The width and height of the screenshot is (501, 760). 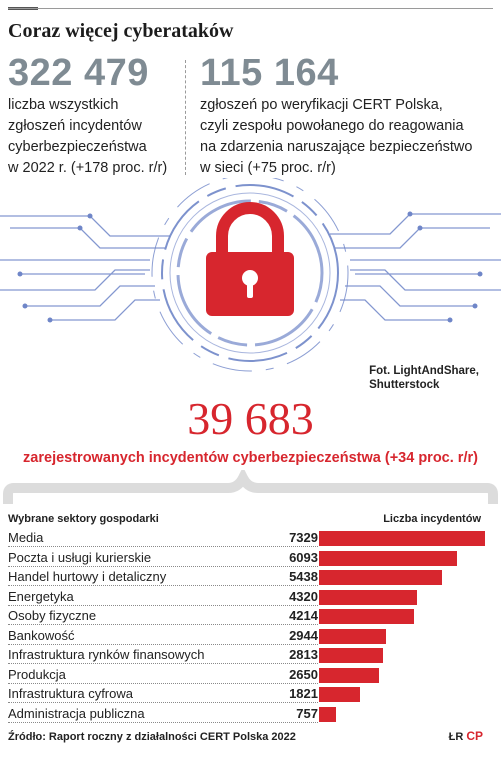 What do you see at coordinates (302, 635) in the screenshot?
I see `value-label: 2944` at bounding box center [302, 635].